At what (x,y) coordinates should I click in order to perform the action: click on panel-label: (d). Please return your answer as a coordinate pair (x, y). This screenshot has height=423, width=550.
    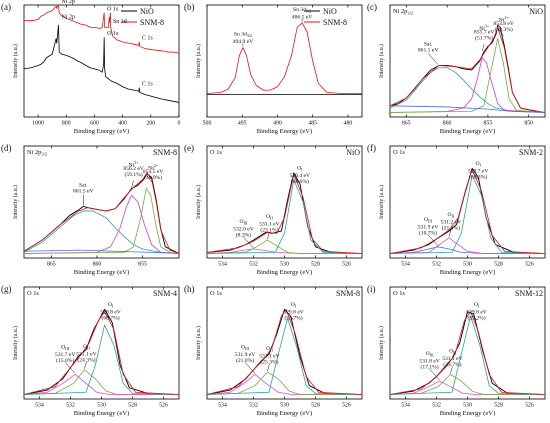
    Looking at the image, I should click on (6, 148).